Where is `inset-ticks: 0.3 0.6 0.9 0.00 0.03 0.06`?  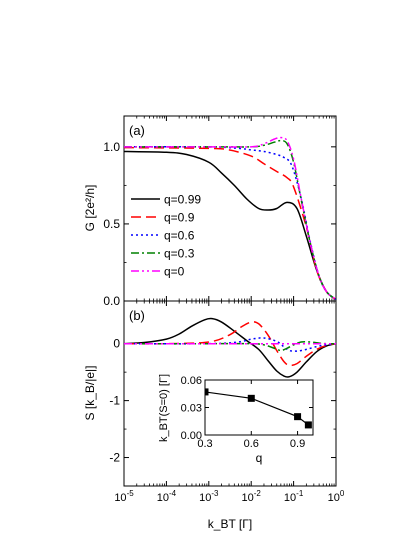
inset-ticks: 0.3 0.6 0.9 0.00 0.03 0.06 is located at coordinates (247, 412).